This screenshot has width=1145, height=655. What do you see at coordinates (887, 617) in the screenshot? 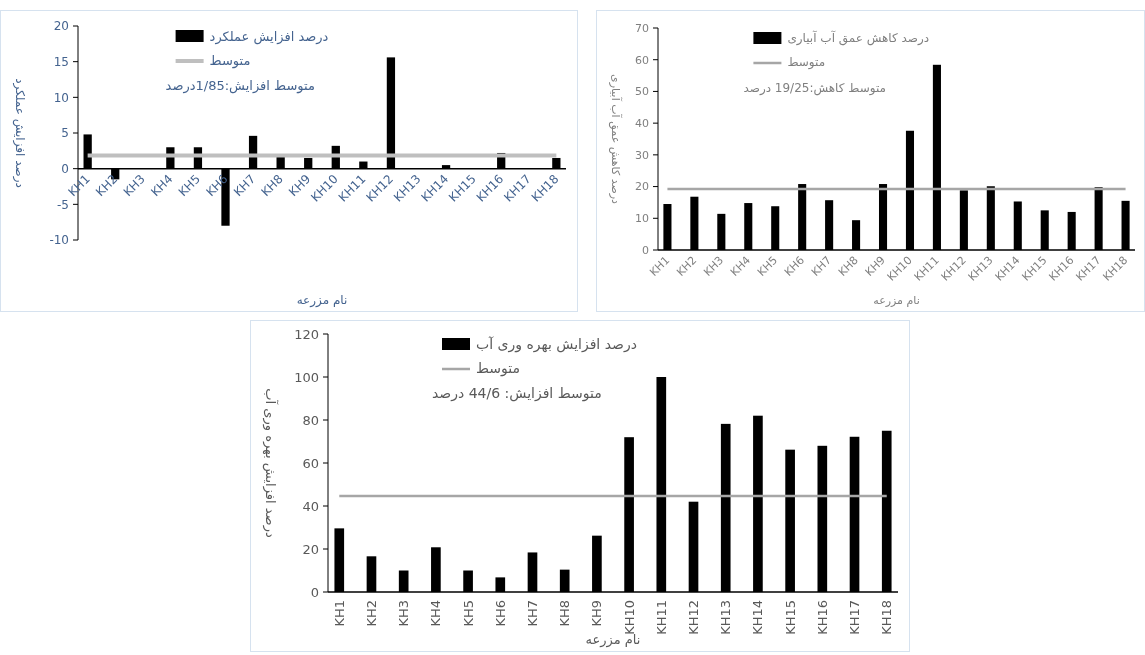
I see `x-tick-label: KH18` at bounding box center [887, 617].